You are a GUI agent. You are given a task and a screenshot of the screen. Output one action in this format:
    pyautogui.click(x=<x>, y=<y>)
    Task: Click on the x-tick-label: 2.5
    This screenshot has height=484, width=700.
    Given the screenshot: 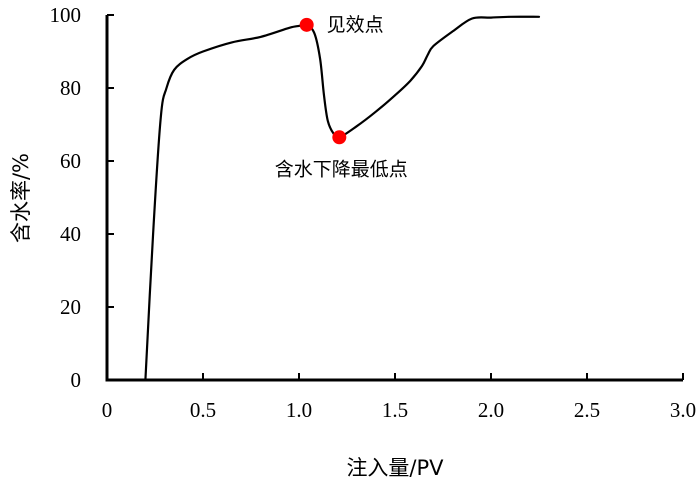 What is the action you would take?
    pyautogui.click(x=587, y=410)
    